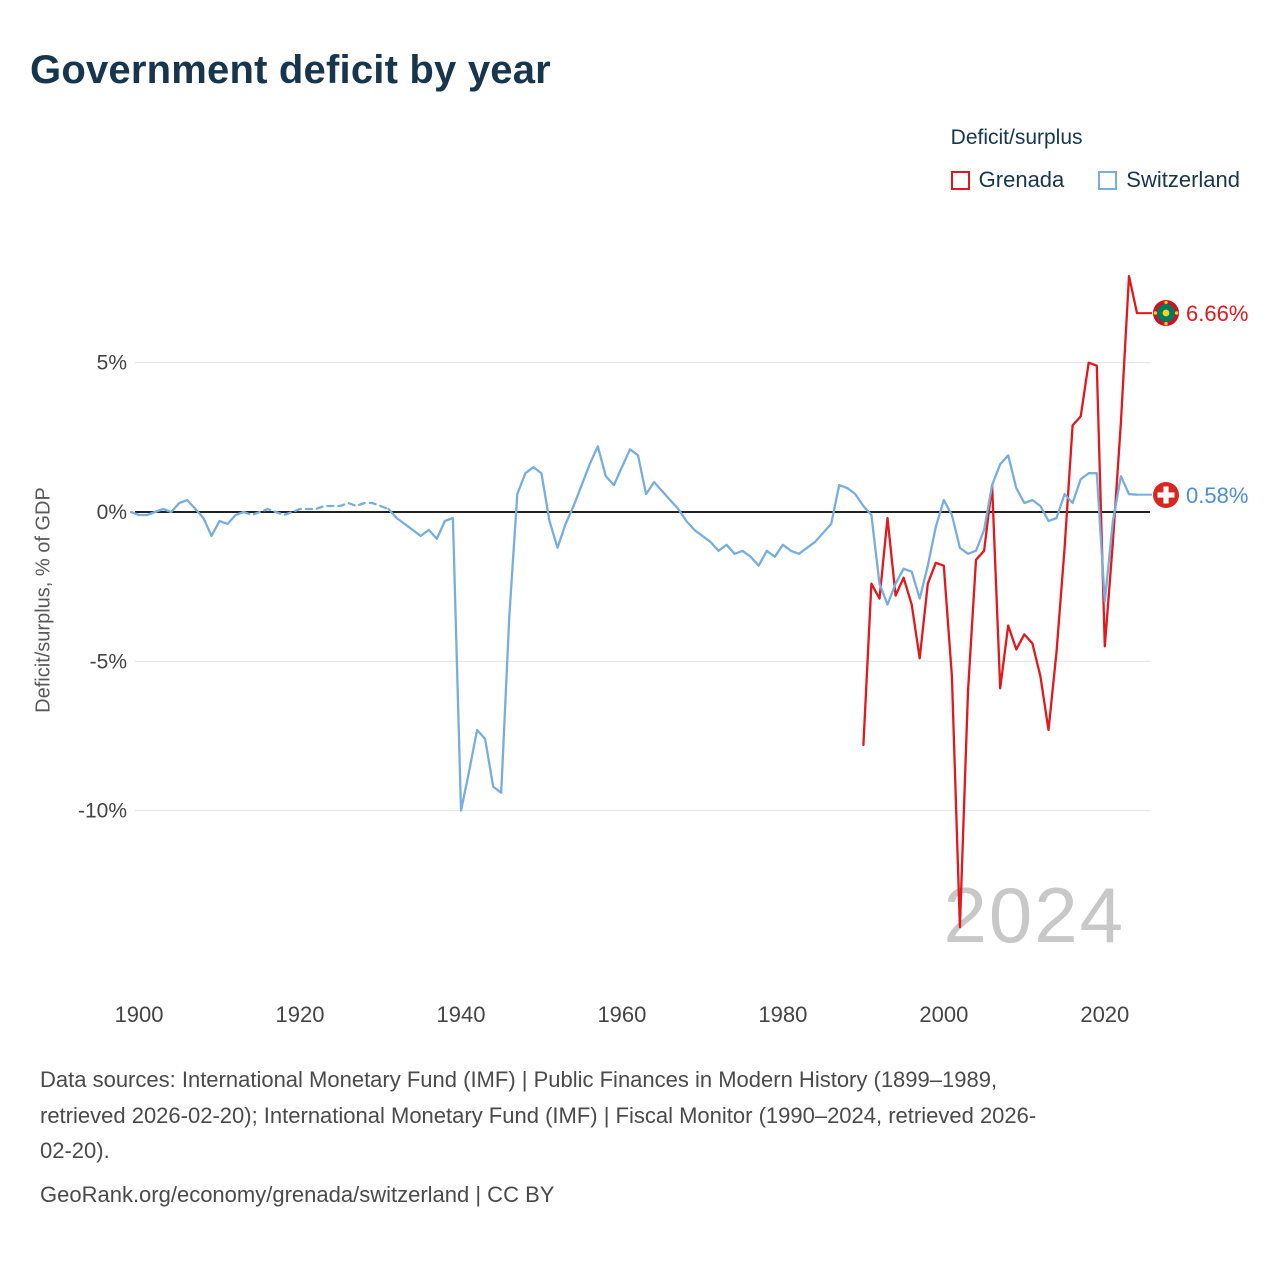  Describe the element at coordinates (1095, 180) in the screenshot. I see `legend-items: Grenada Switzerland` at that location.